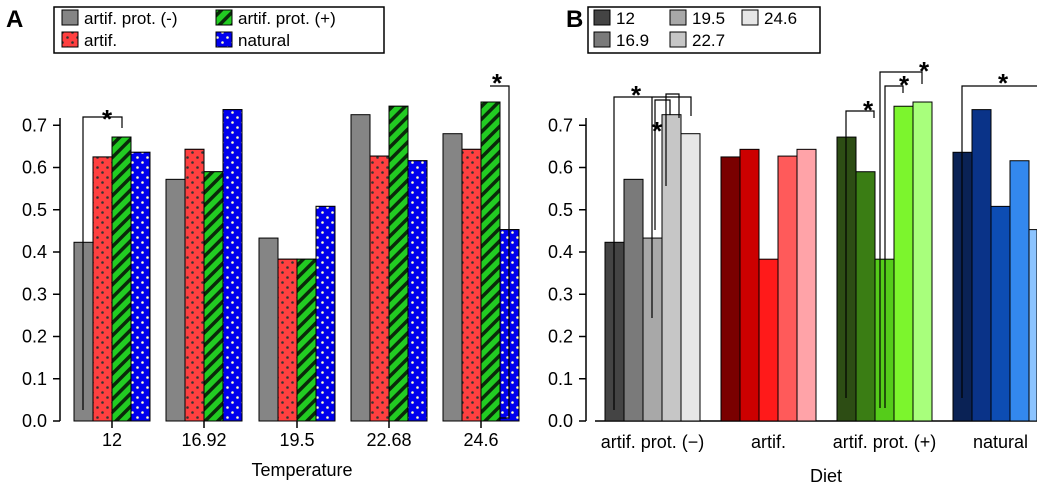 The image size is (1037, 485). I want to click on panel-a-x-tick-label: 24.6, so click(480, 440).